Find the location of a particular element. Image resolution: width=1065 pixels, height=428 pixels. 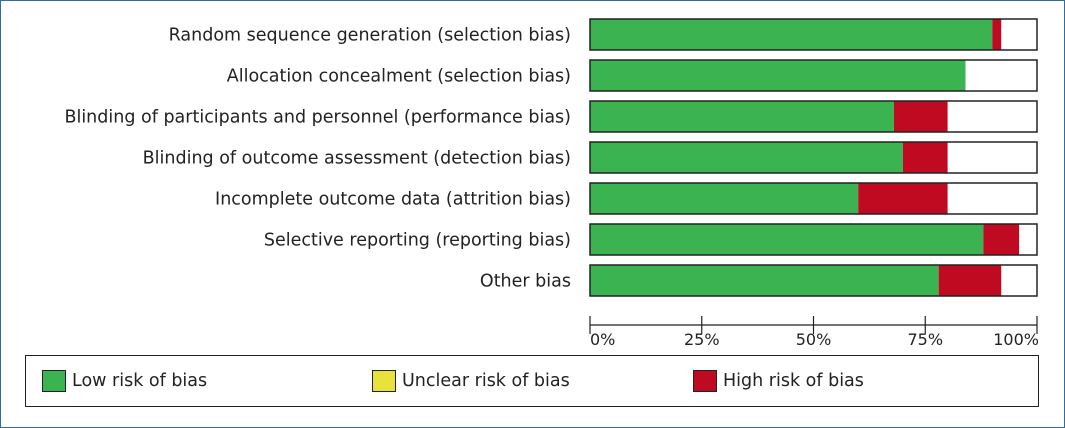

legend-label-high: High risk of bias is located at coordinates (793, 381).